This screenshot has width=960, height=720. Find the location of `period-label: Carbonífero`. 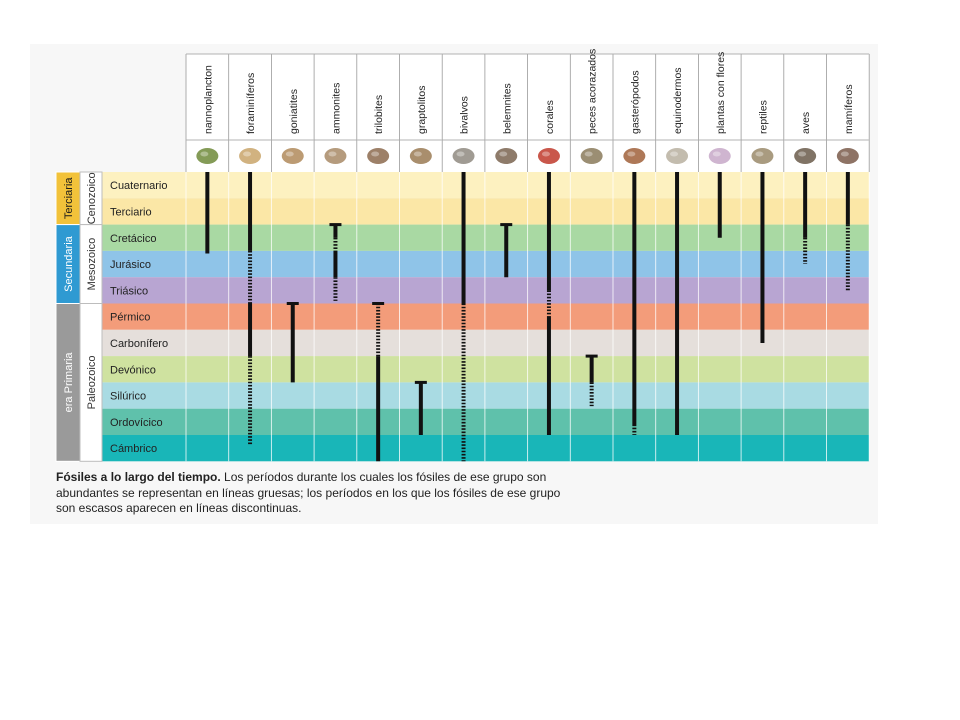

period-label: Carbonífero is located at coordinates (139, 344).